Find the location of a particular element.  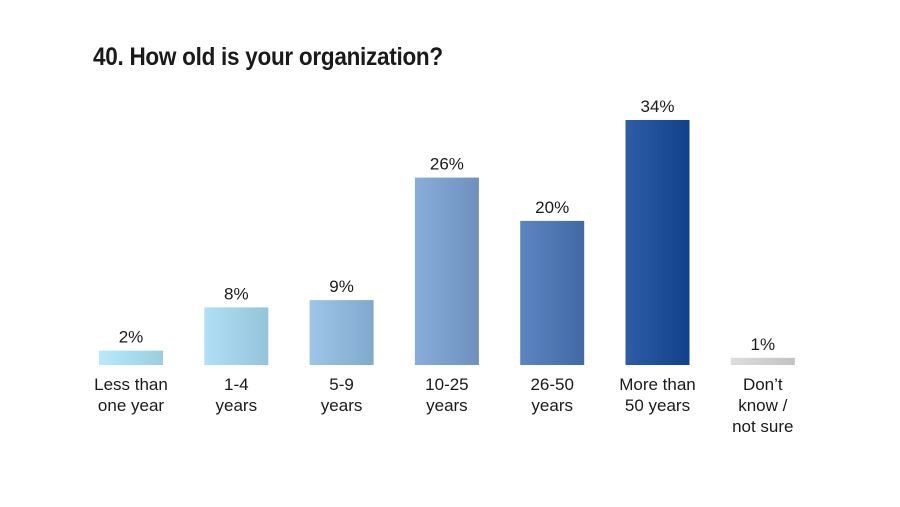

category-label-1: Less than one year is located at coordinates (131, 395).